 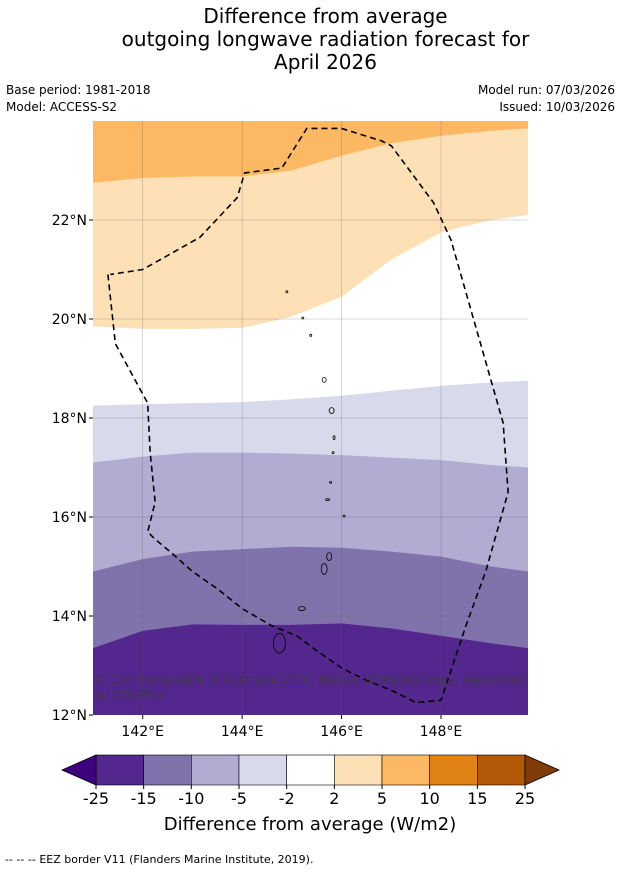 What do you see at coordinates (130, 695) in the screenshot?
I see `copyright-text-line-2: by COSPPac` at bounding box center [130, 695].